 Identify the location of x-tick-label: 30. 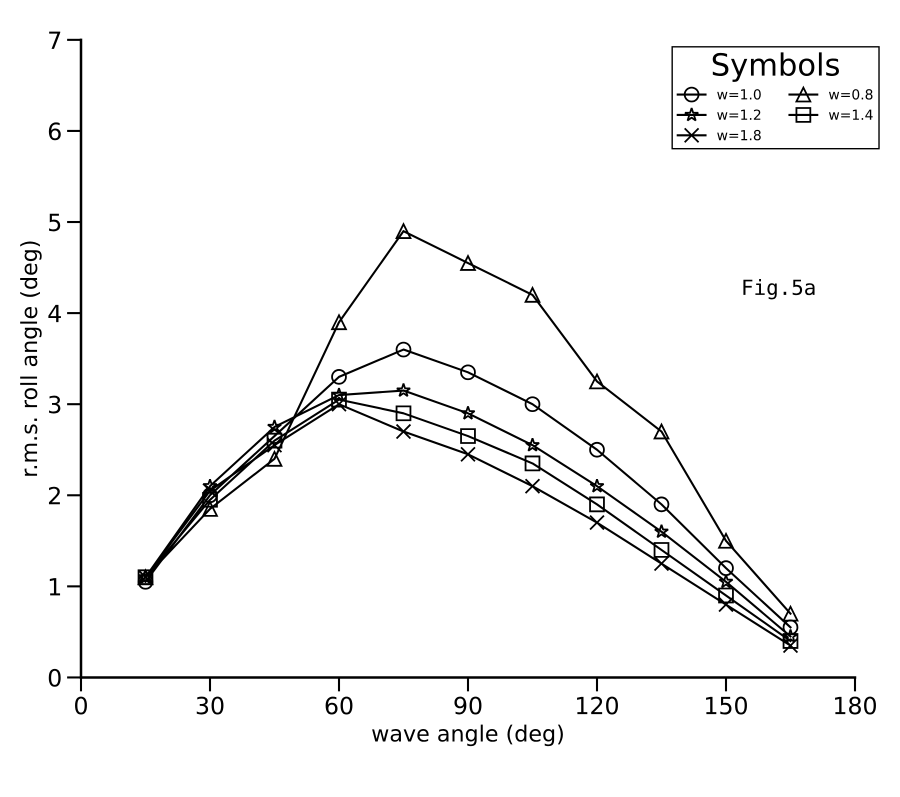
(210, 705).